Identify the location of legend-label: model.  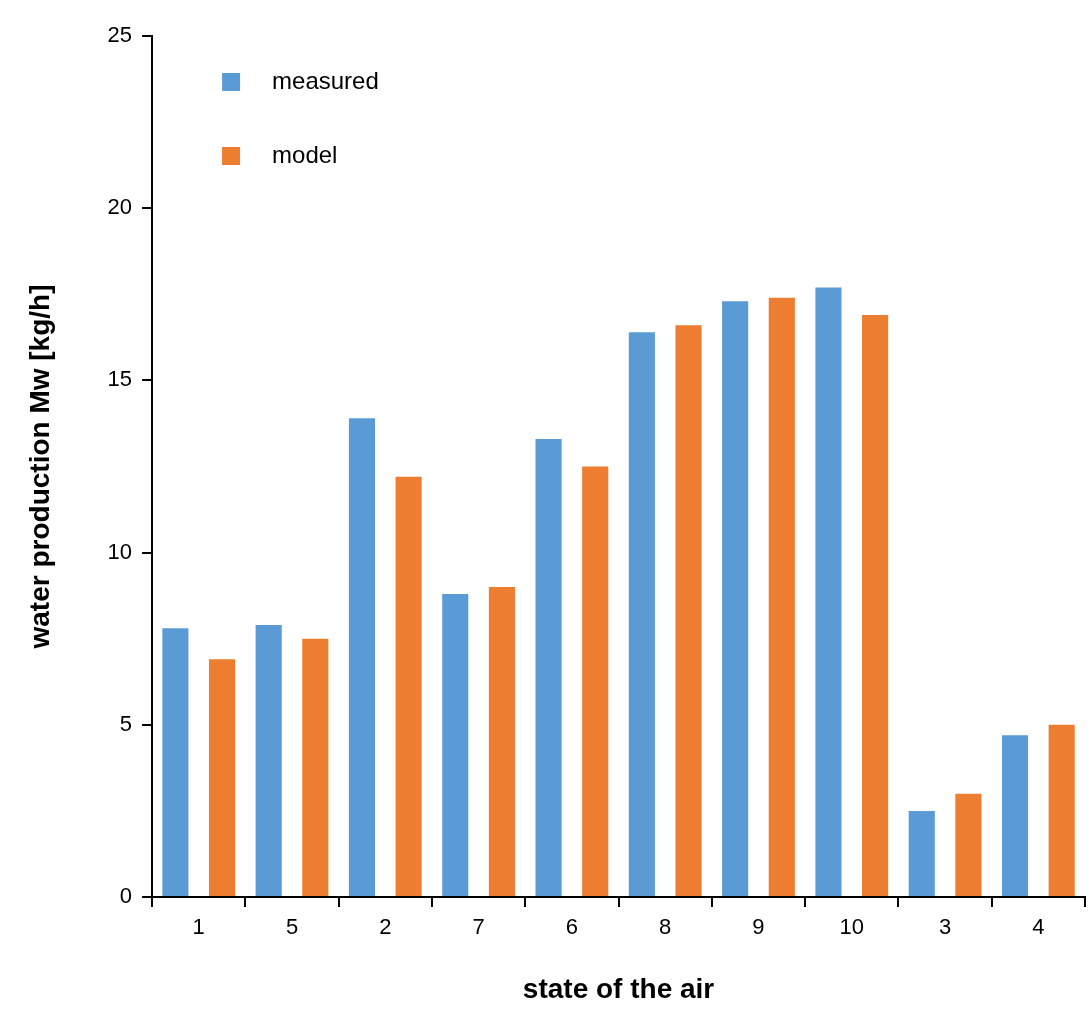
(305, 154).